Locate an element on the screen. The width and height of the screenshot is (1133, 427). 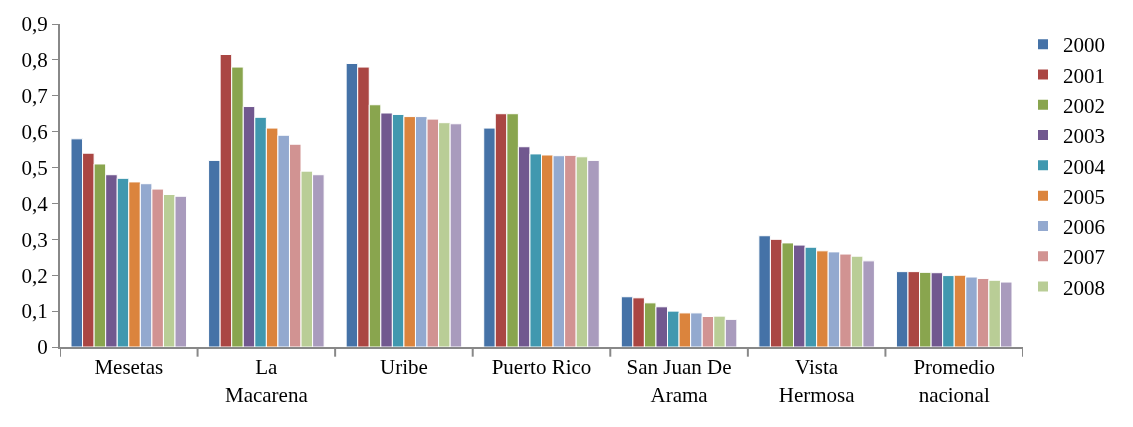
legend-label: 2005 is located at coordinates (1084, 196).